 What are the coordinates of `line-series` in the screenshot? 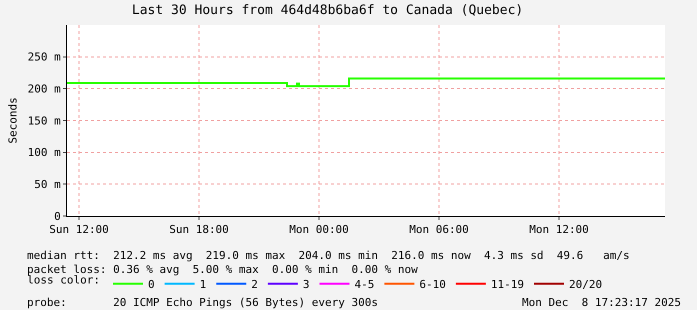 It's located at (366, 82).